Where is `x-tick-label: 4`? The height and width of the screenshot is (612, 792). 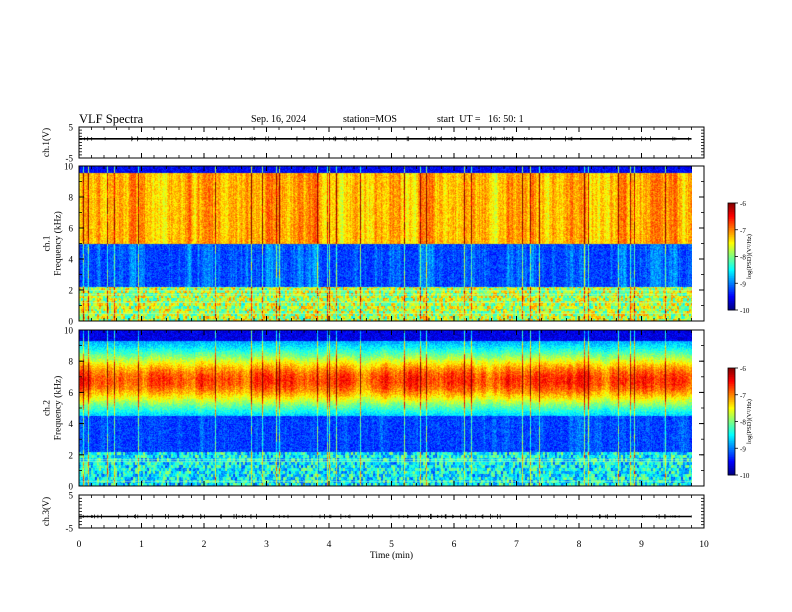
x-tick-label: 4 is located at coordinates (329, 545).